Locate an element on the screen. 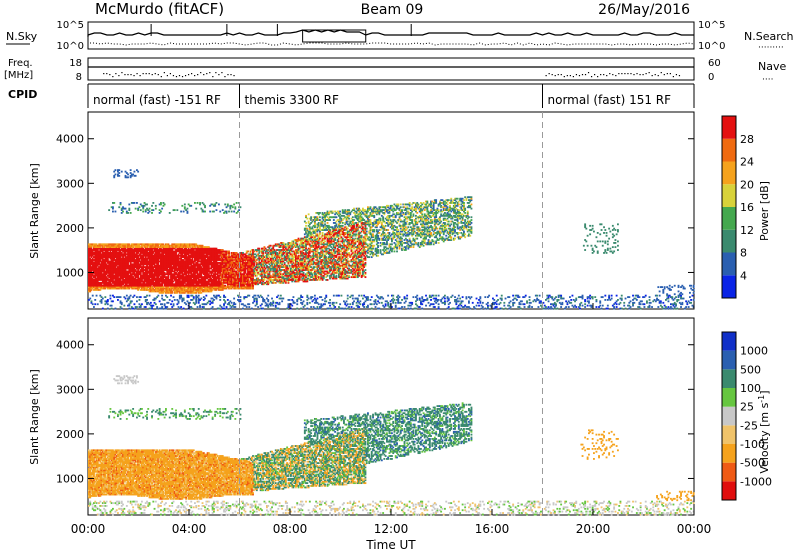  nave-point is located at coordinates (179, 76).